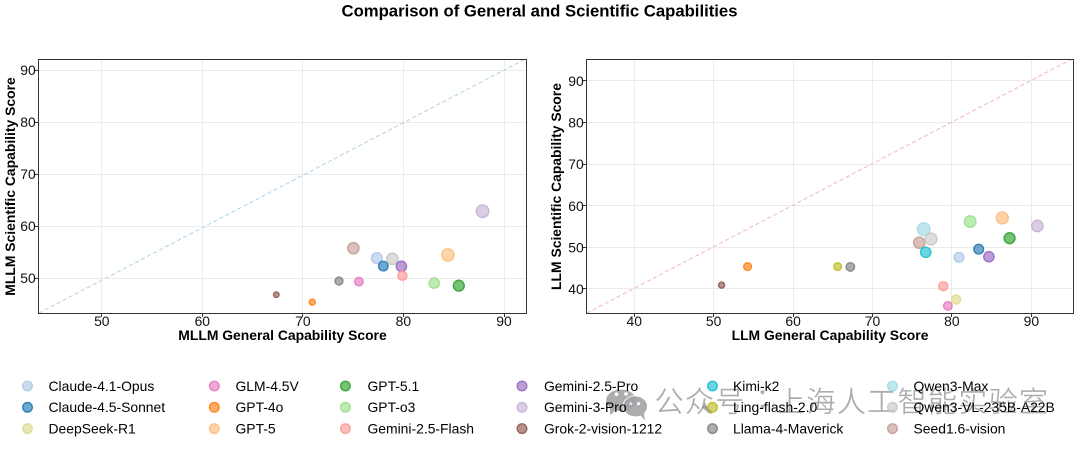 The width and height of the screenshot is (1080, 450). I want to click on svg-text: Grok-2-vision-1212, so click(603, 429).